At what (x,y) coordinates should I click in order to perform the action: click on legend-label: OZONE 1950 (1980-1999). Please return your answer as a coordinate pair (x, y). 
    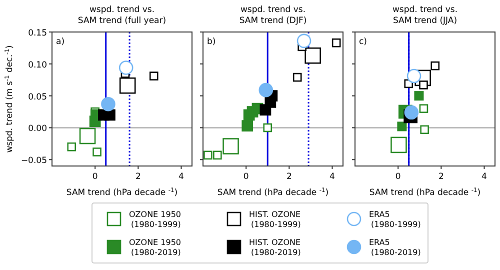
    Looking at the image, I should click on (155, 219).